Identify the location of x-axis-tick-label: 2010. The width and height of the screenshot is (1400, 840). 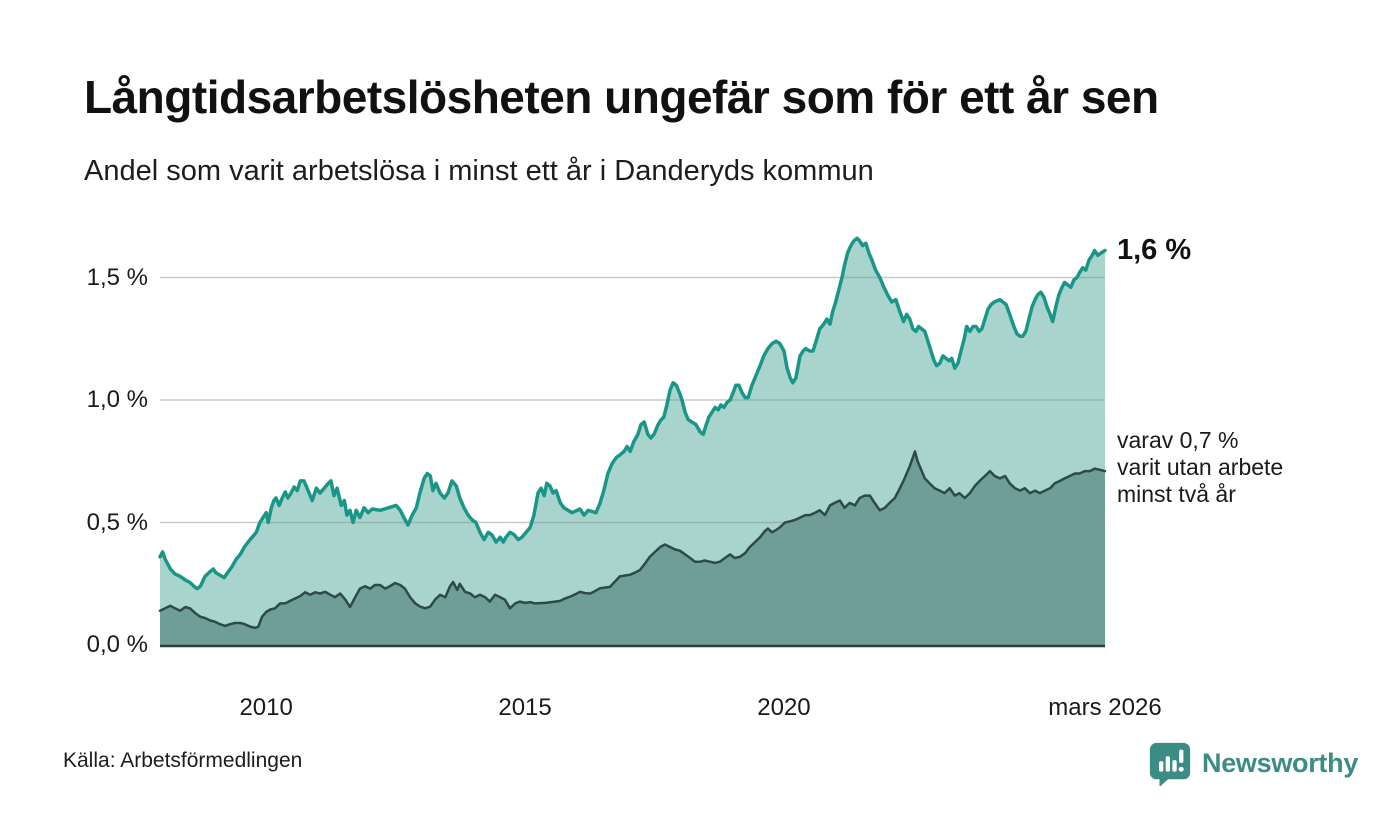
(266, 707).